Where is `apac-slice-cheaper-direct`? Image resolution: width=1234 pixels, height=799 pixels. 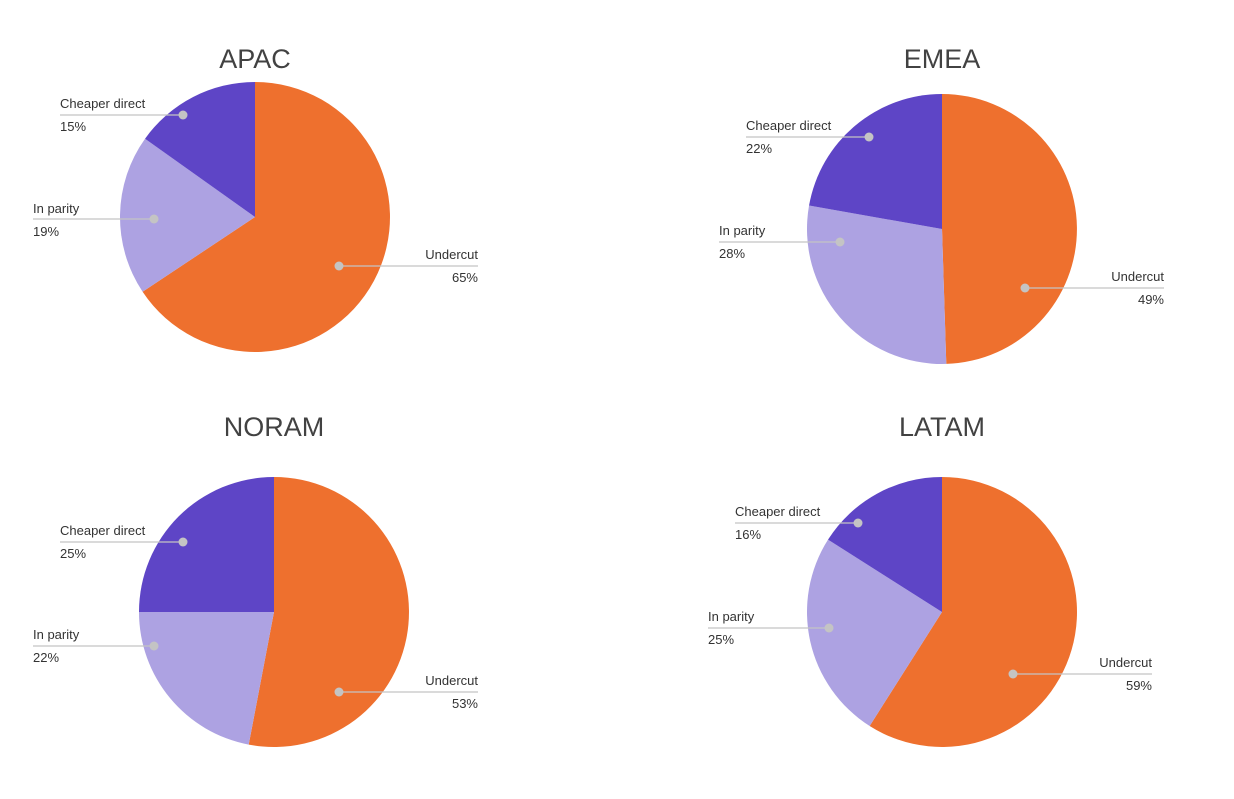 apac-slice-cheaper-direct is located at coordinates (200, 149).